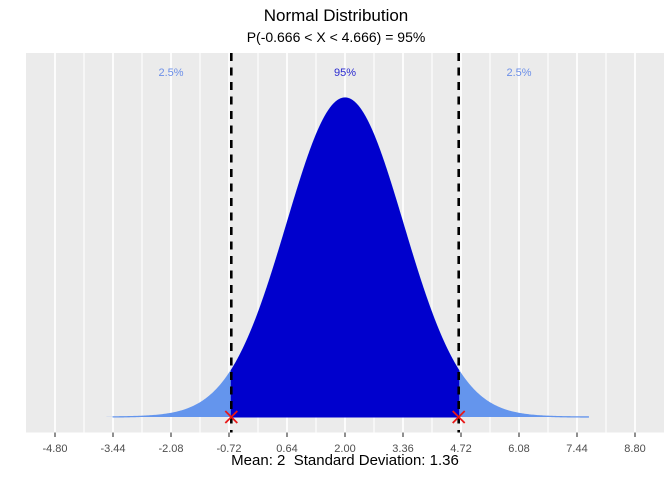 This screenshot has height=480, width=672. Describe the element at coordinates (54, 449) in the screenshot. I see `x-tick-label: -4.80` at that location.